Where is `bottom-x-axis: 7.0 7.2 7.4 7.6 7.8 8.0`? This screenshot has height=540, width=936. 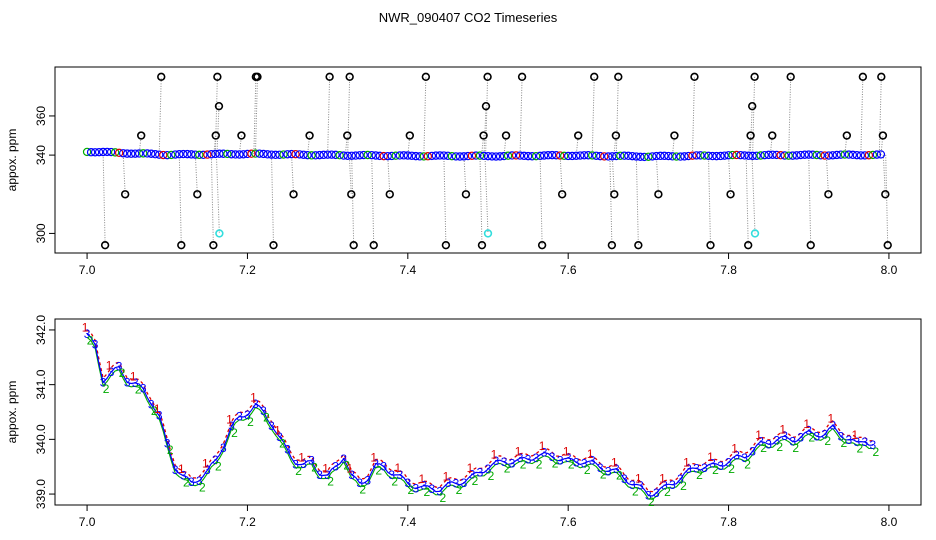
bottom-x-axis: 7.0 7.2 7.4 7.6 7.8 8.0 is located at coordinates (488, 517).